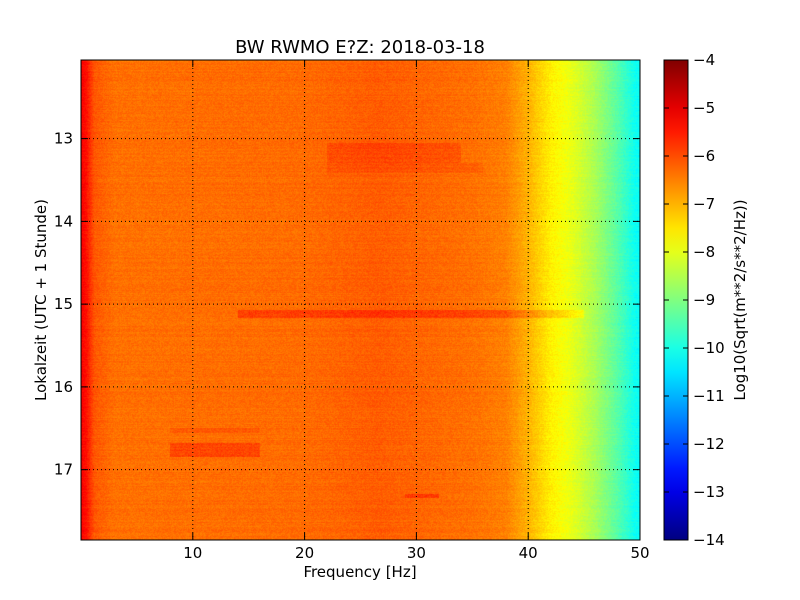  I want to click on colorbar-tick-label: −11, so click(709, 396).